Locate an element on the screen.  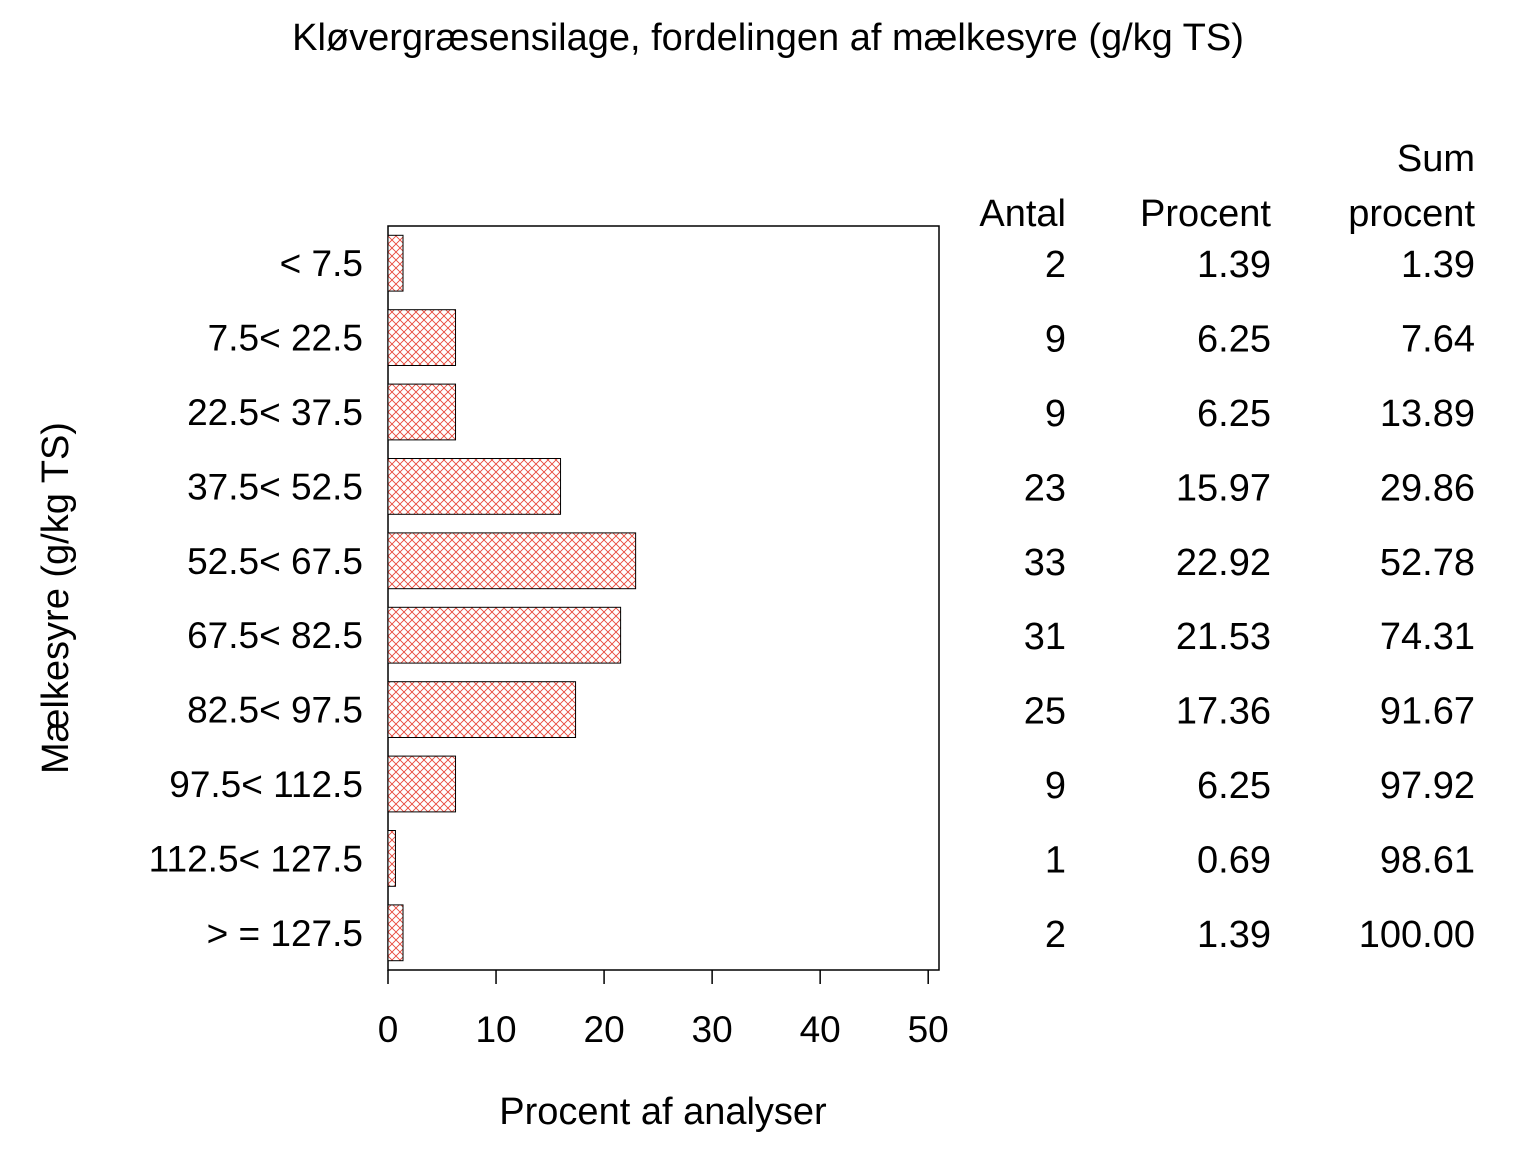
table-cell-count: 1 is located at coordinates (1055, 860).